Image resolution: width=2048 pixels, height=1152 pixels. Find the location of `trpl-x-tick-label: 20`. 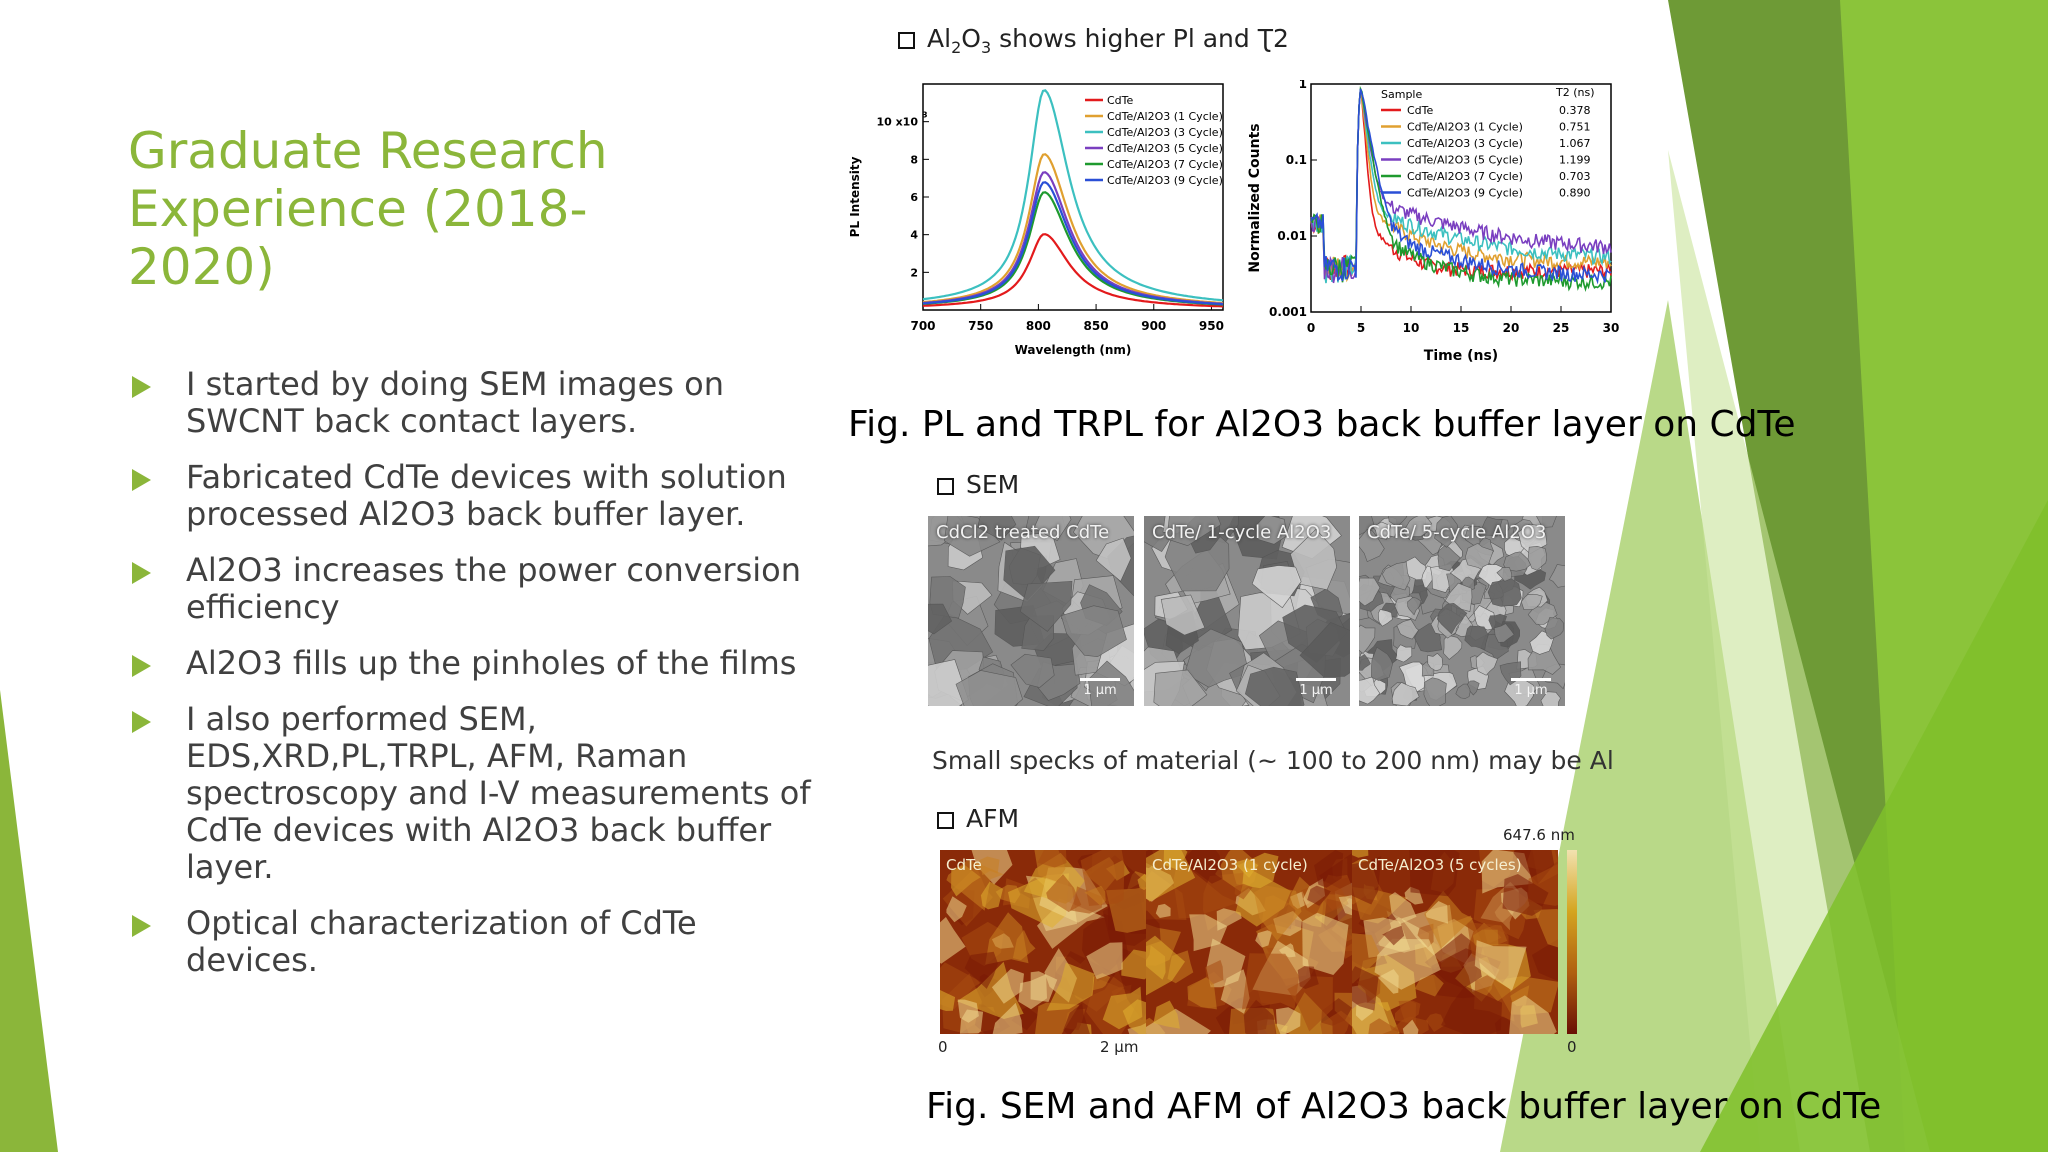

trpl-x-tick-label: 20 is located at coordinates (1511, 328).